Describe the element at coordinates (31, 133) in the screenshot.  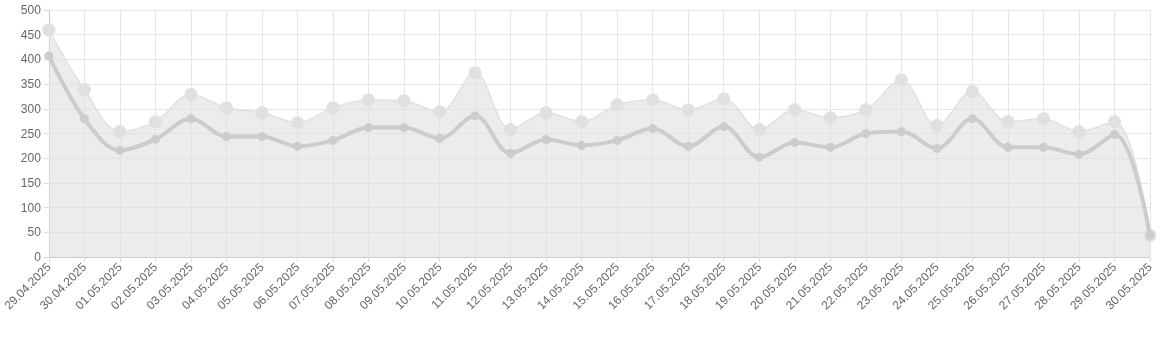
I see `y-tick-label: 250` at that location.